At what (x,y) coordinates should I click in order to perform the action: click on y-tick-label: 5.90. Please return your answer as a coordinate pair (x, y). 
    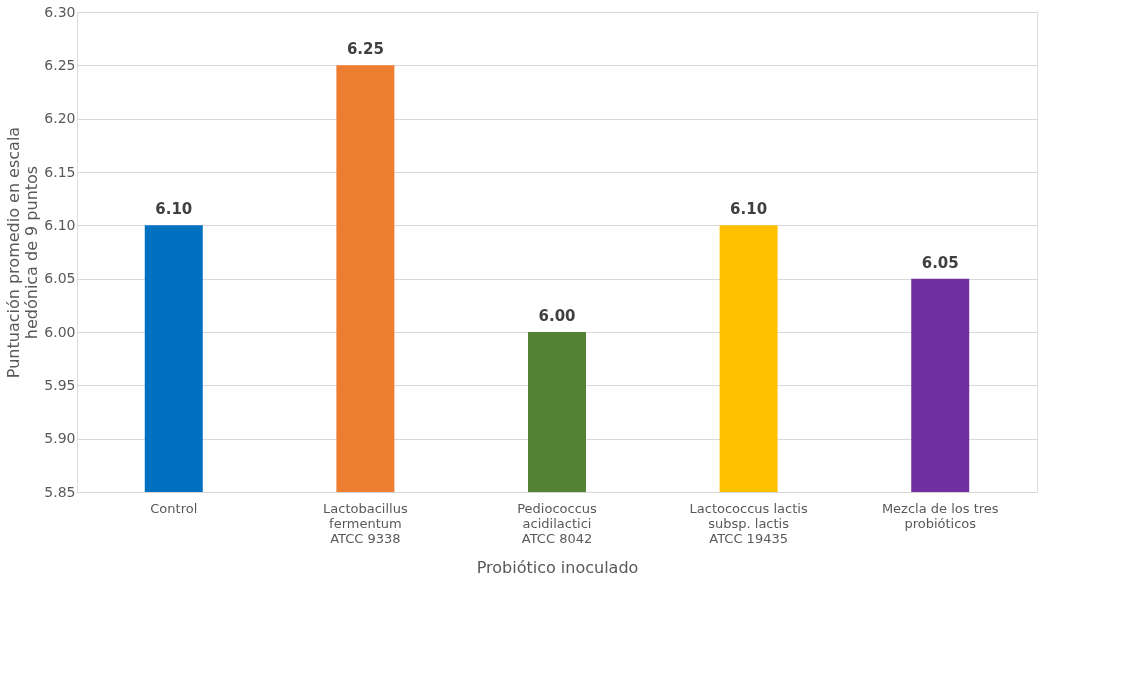
    Looking at the image, I should click on (60, 438).